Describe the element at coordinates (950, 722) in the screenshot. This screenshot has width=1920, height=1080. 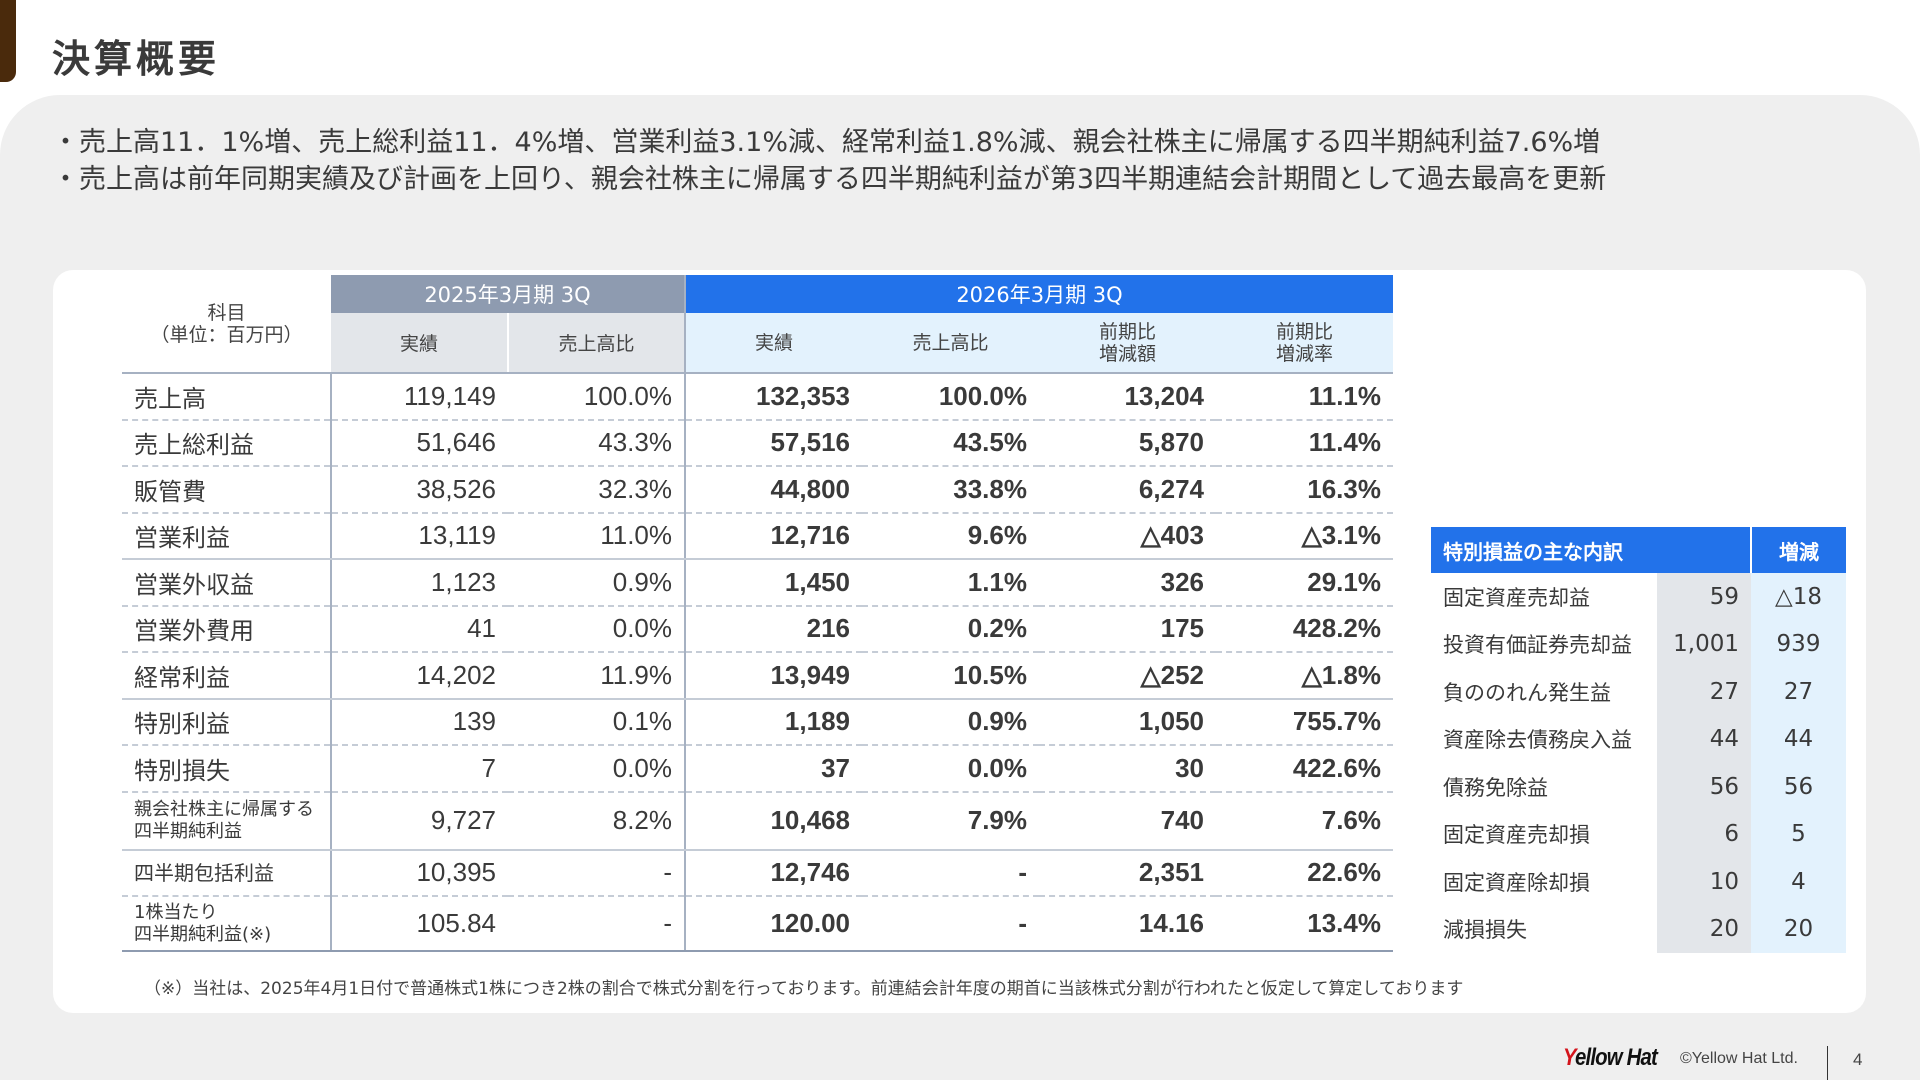
I see `cur-ratio-cell: 0.9%` at that location.